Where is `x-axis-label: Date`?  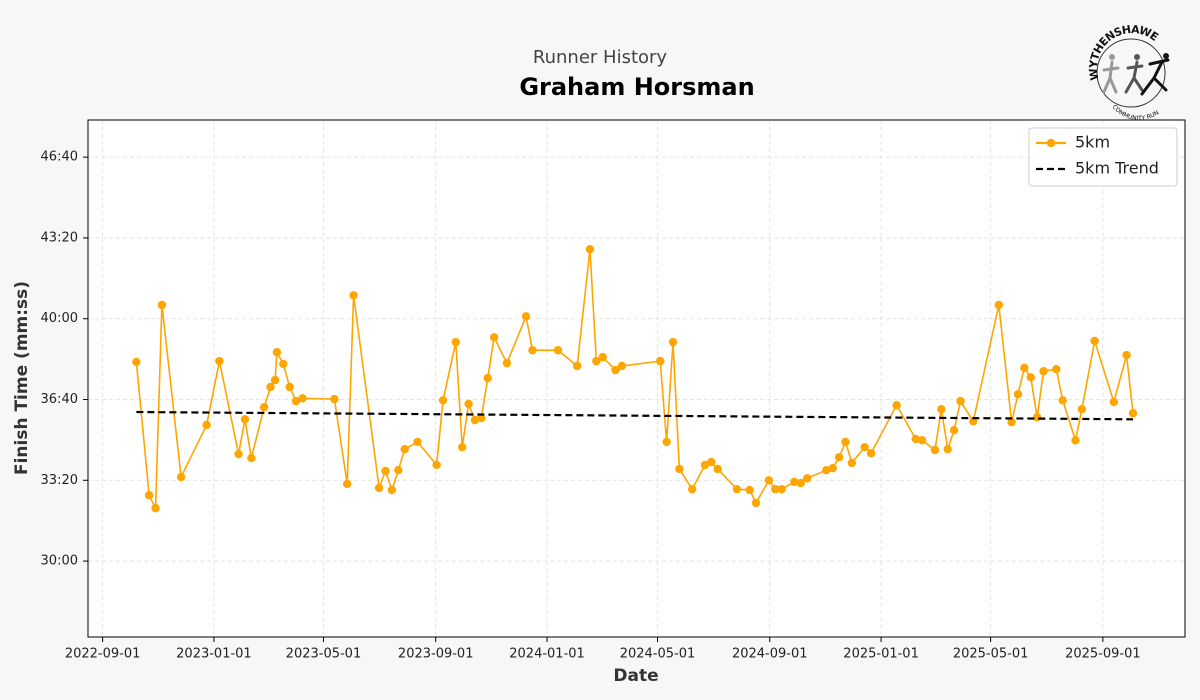
x-axis-label: Date is located at coordinates (635, 676).